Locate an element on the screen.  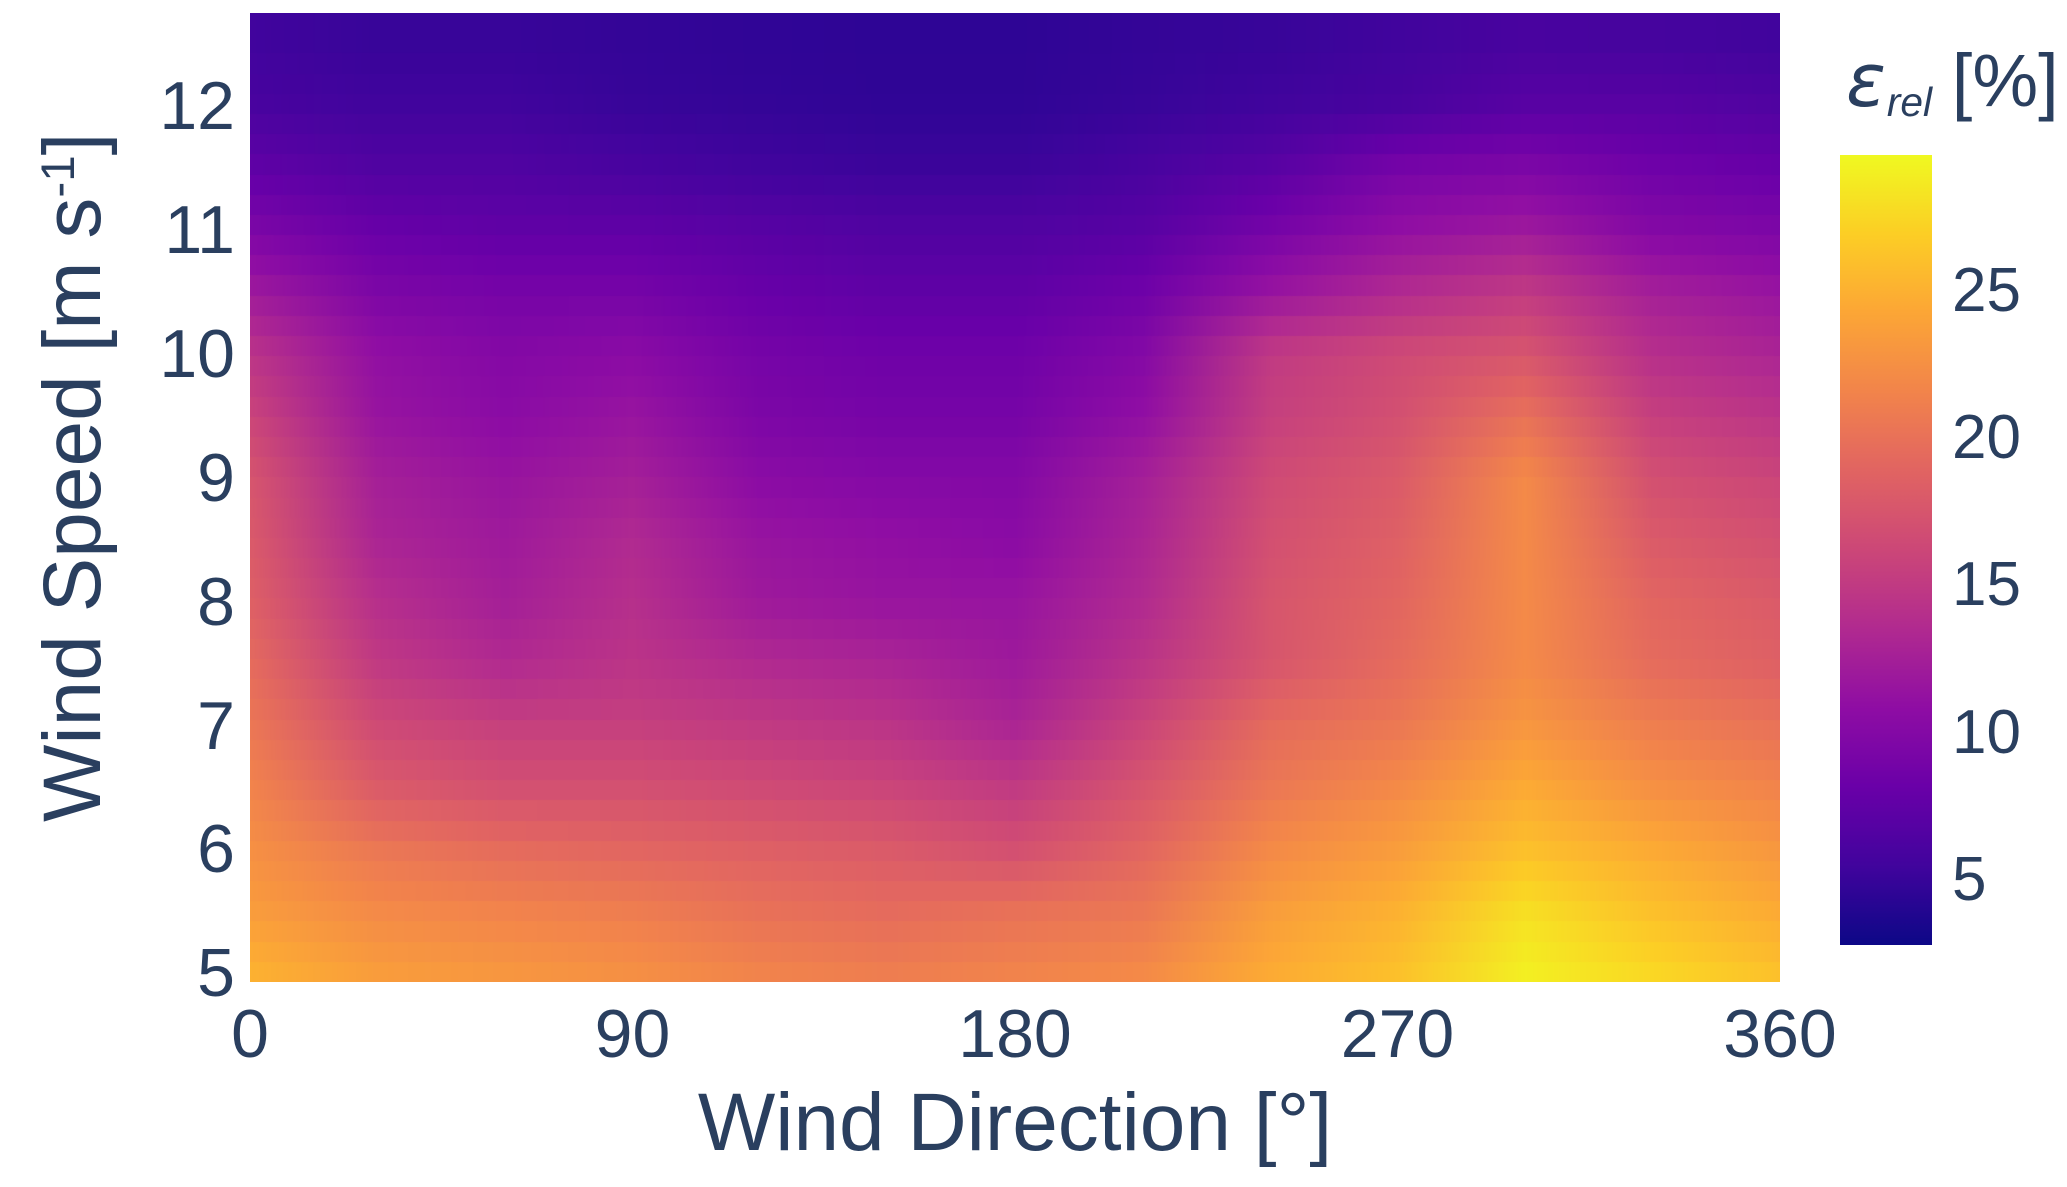
y-tick-label-7: 7 is located at coordinates (216, 725).